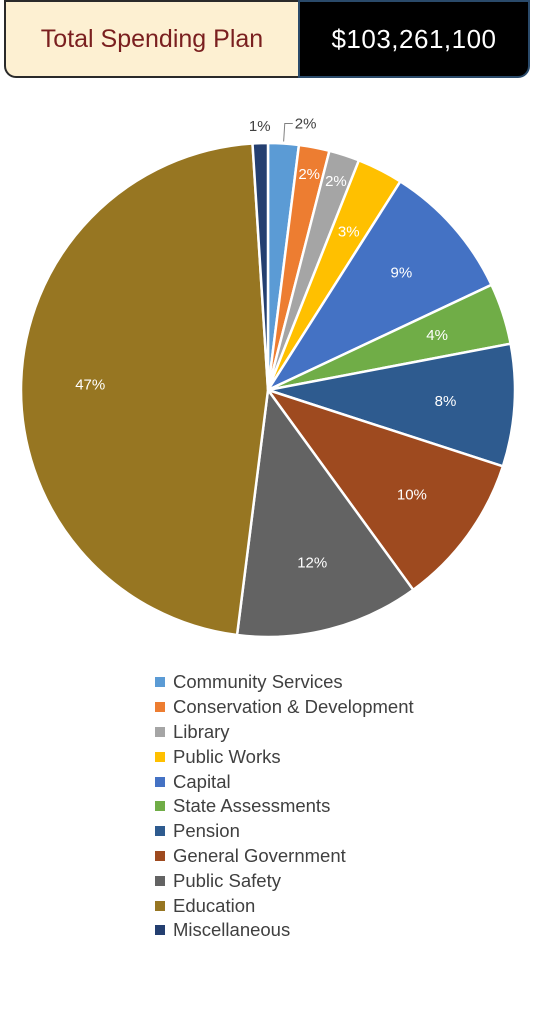  I want to click on spending-plan-title: Total Spending Plan, so click(152, 38).